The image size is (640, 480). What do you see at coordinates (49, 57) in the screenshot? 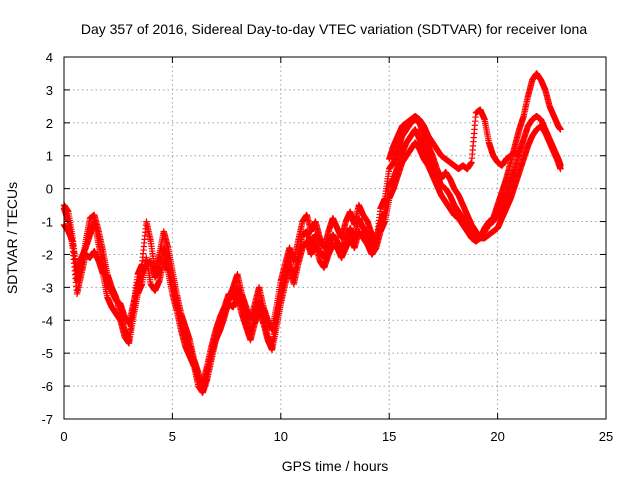
I see `y-tick-label: 4` at bounding box center [49, 57].